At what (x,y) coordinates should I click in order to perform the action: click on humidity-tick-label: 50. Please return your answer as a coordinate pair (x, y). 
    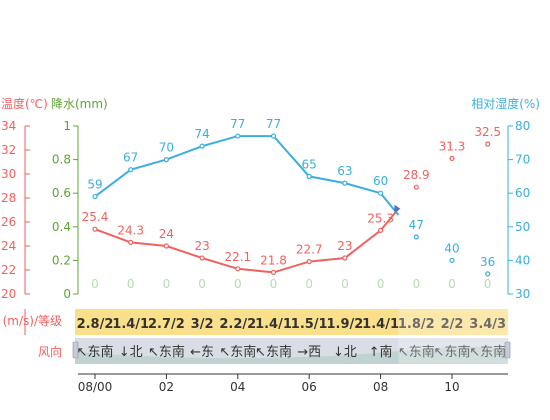
    Looking at the image, I should click on (522, 227).